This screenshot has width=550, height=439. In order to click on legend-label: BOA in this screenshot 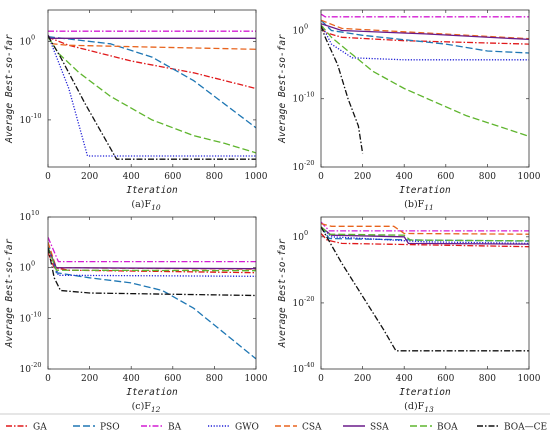, I will do `click(447, 428)`.